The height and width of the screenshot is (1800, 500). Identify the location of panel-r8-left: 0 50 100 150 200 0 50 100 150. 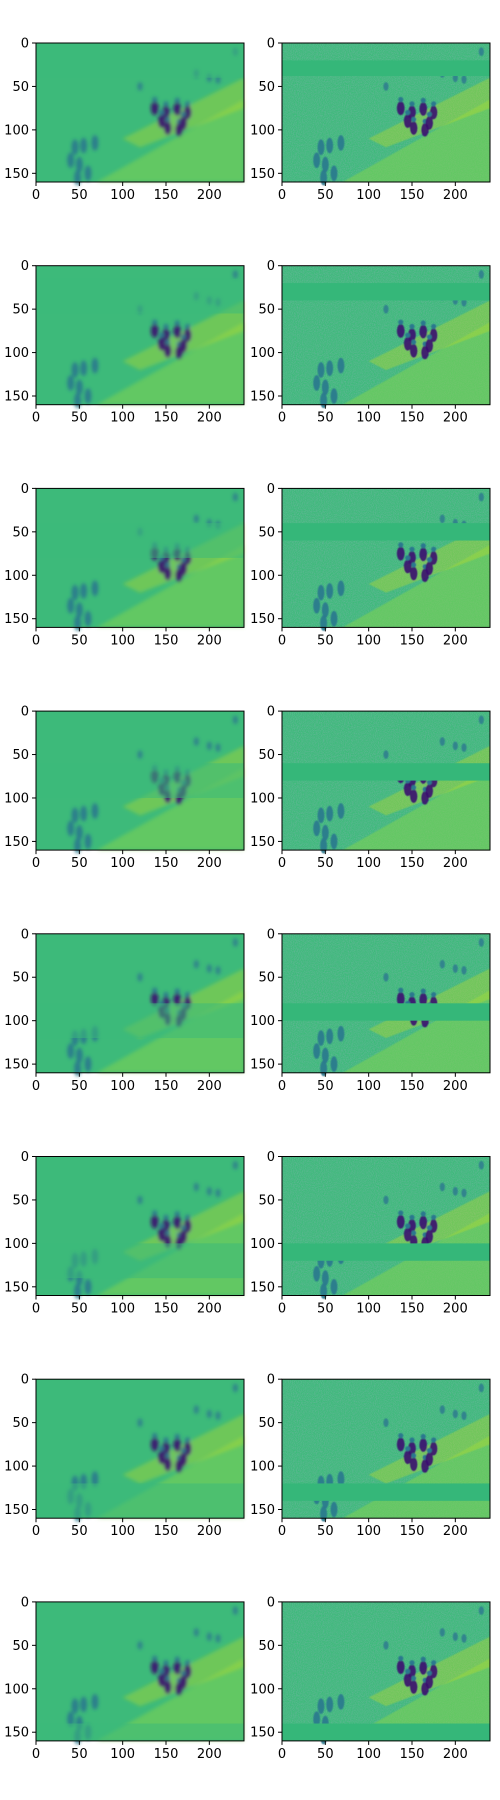
(124, 1678).